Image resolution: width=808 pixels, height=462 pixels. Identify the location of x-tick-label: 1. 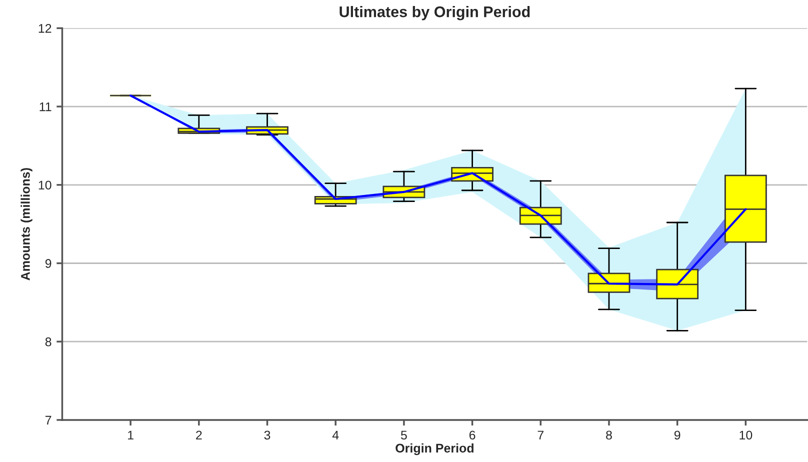
(131, 435).